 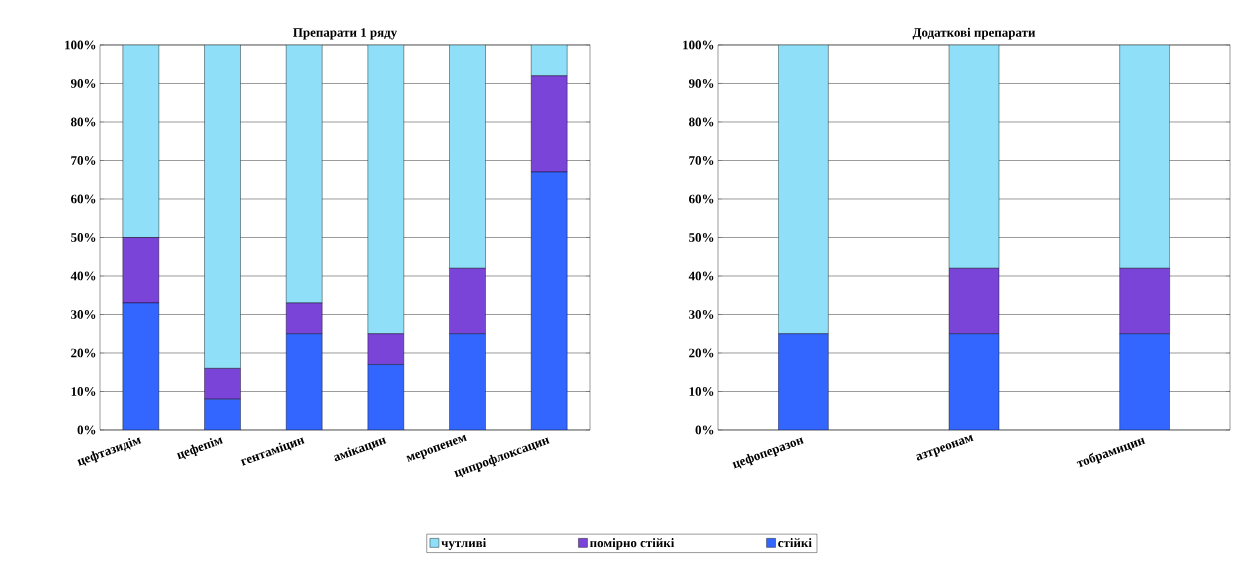 I want to click on legend-label: помірно стійкі, so click(x=632, y=544).